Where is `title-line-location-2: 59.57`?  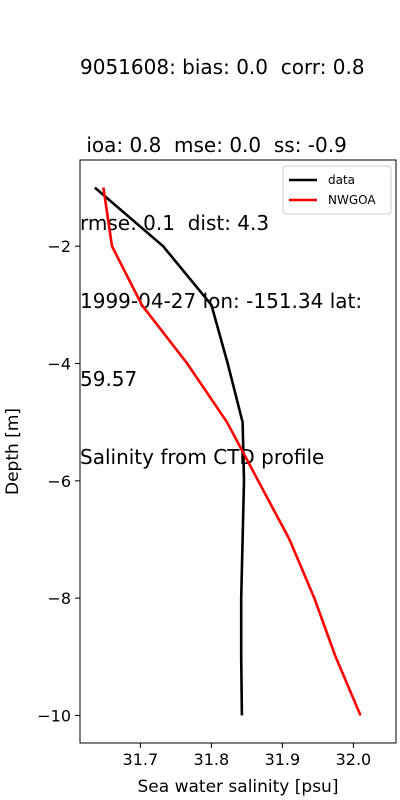 title-line-location-2: 59.57 is located at coordinates (109, 379).